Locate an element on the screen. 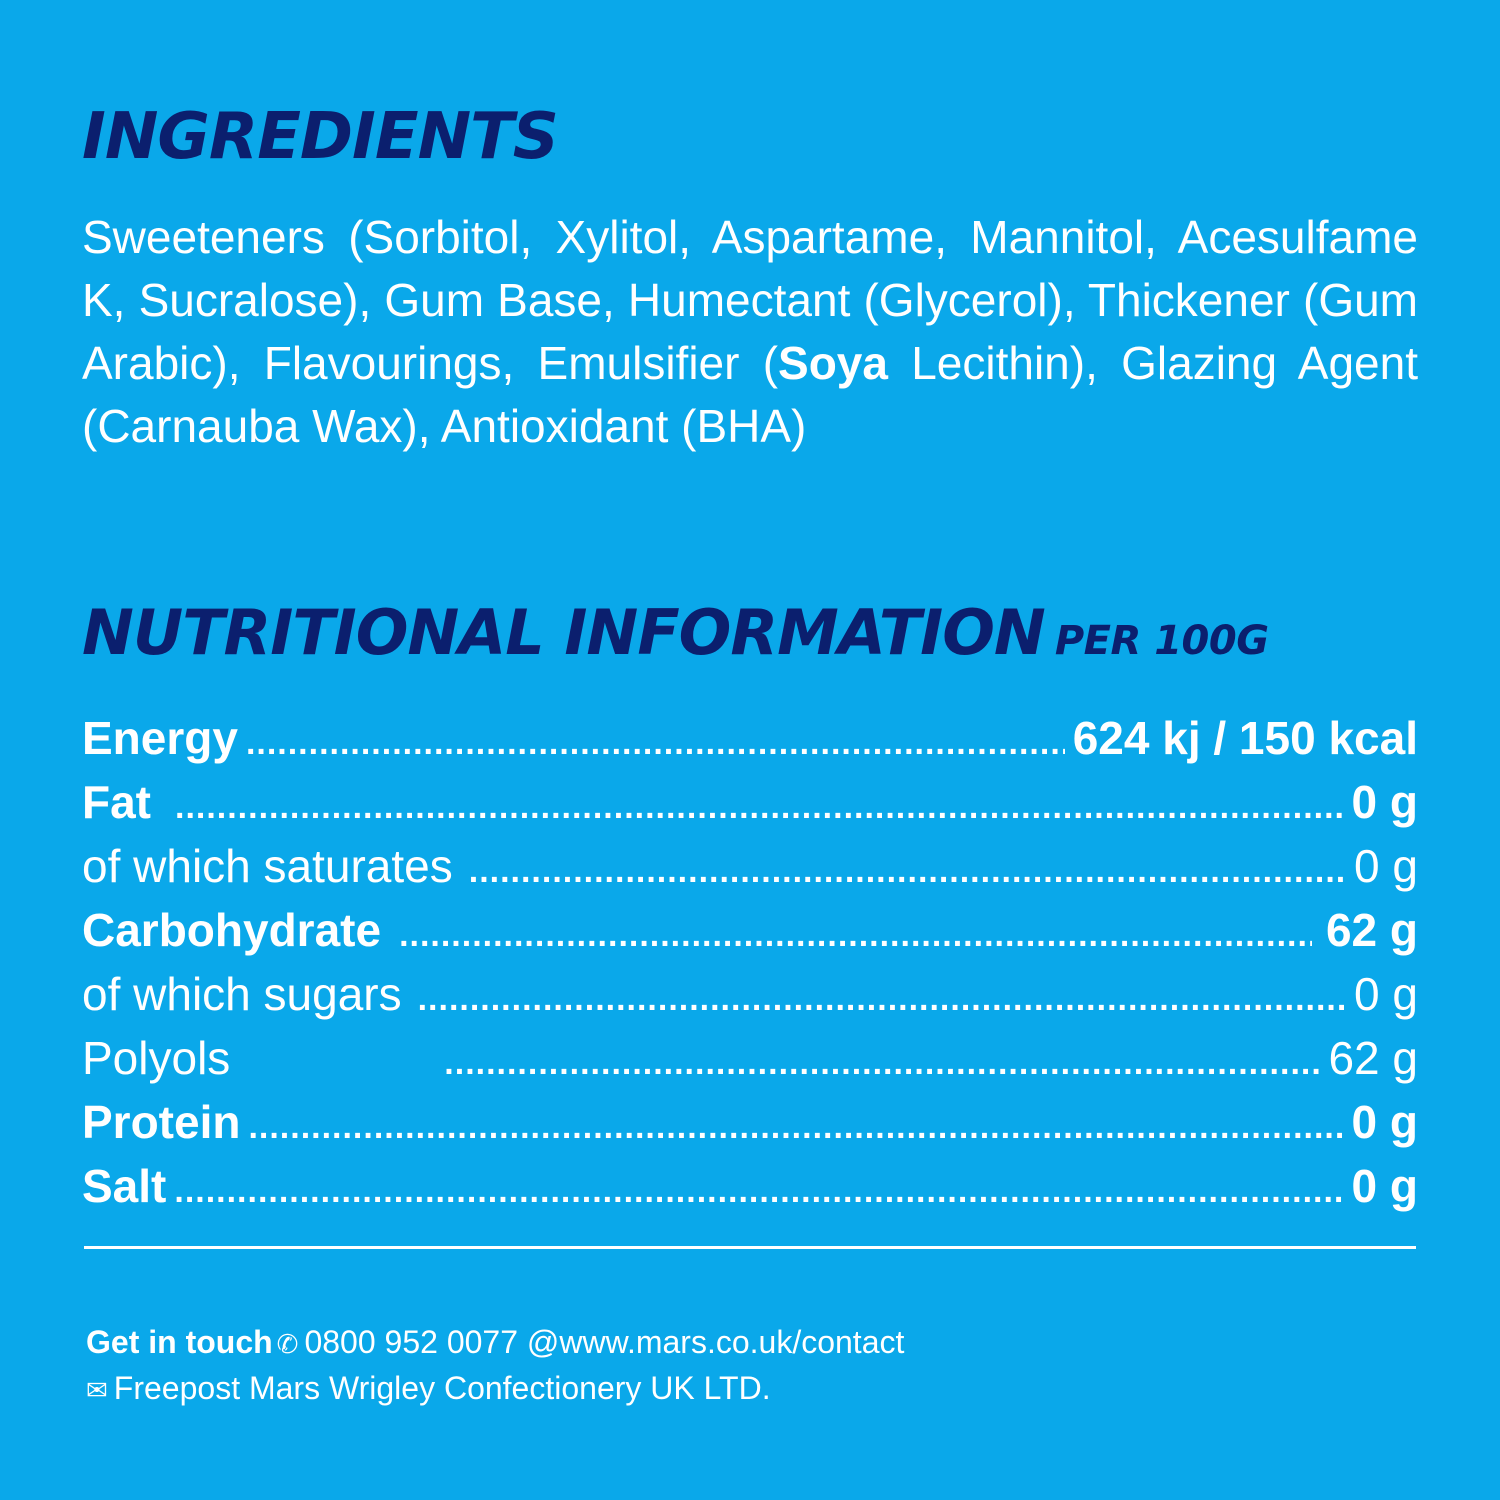 This screenshot has height=1500, width=1500. nutrition-row-sugars: of which sugars 0 g is located at coordinates (750, 994).